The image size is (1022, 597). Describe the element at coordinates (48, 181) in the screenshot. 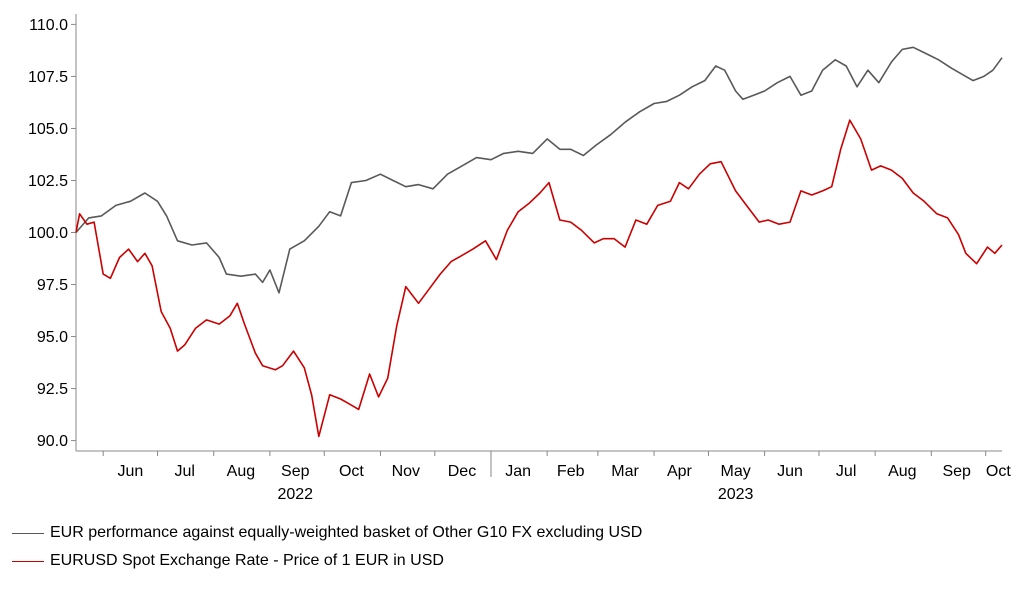

I see `y-tick-label: 102.5` at that location.